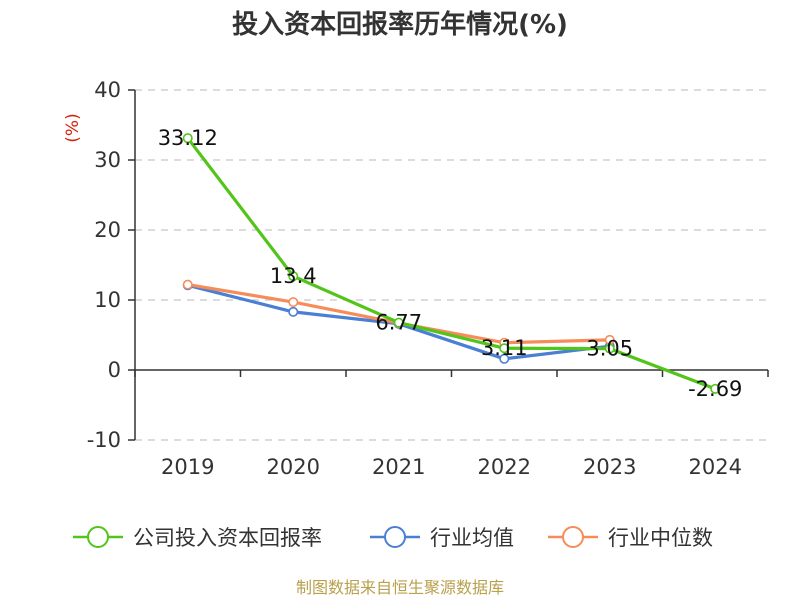 The width and height of the screenshot is (800, 600). Describe the element at coordinates (107, 90) in the screenshot. I see `y-tick-label: 40` at that location.